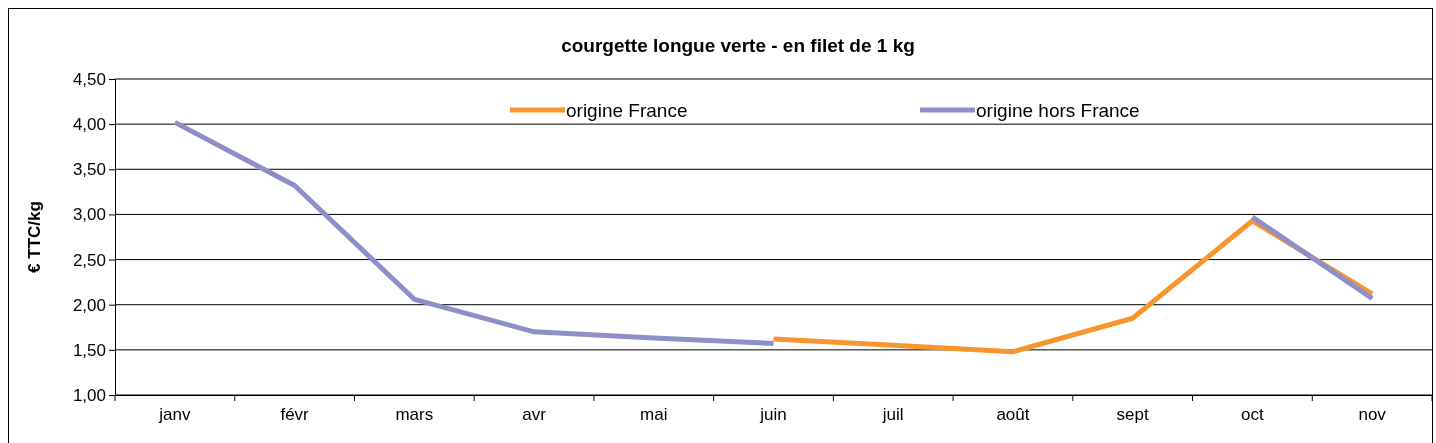 The image size is (1436, 443). I want to click on x-tick-label: juin, so click(773, 415).